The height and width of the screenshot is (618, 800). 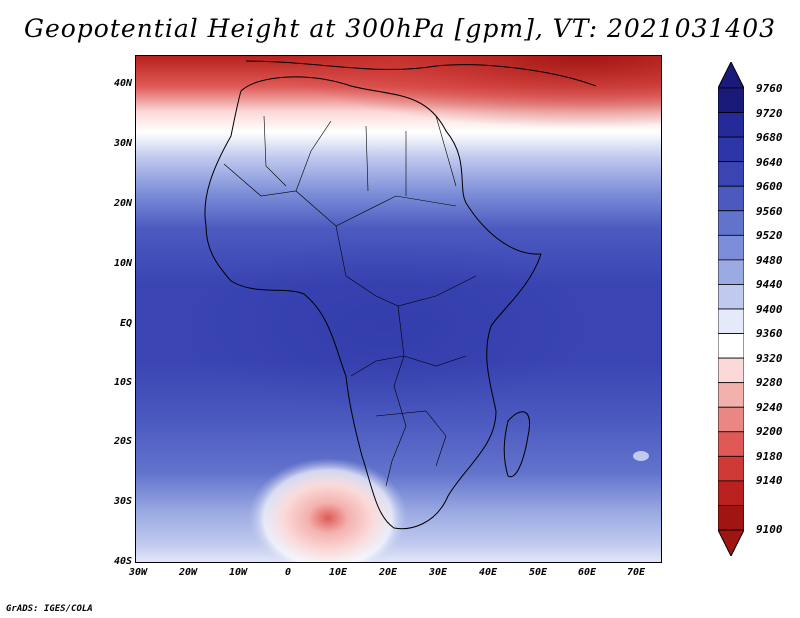 What do you see at coordinates (538, 572) in the screenshot?
I see `x-label-50e: 50E` at bounding box center [538, 572].